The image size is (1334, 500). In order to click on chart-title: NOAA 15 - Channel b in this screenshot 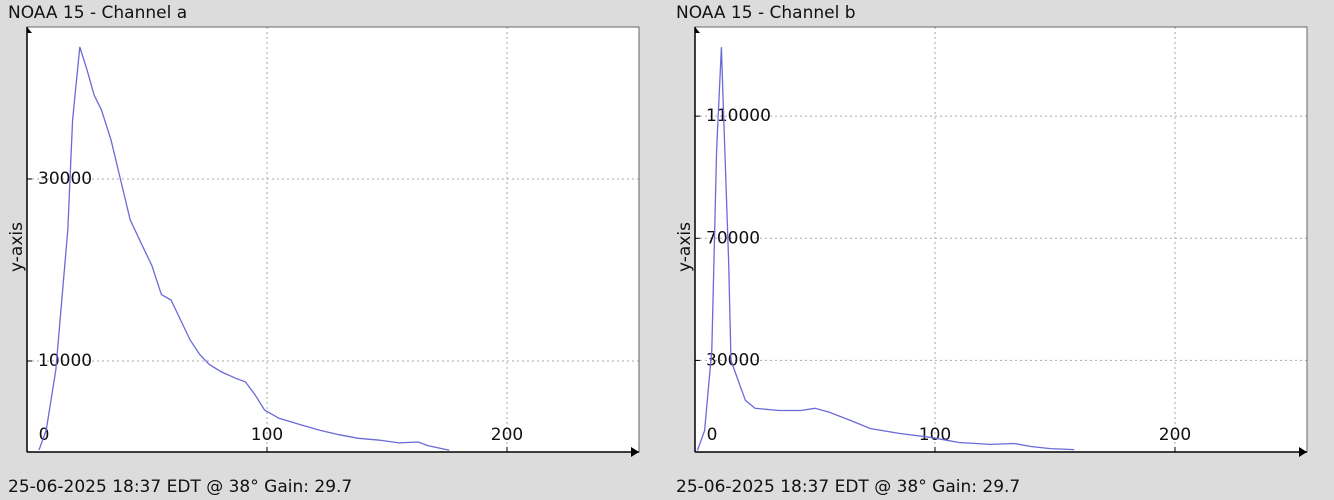, I will do `click(766, 13)`.